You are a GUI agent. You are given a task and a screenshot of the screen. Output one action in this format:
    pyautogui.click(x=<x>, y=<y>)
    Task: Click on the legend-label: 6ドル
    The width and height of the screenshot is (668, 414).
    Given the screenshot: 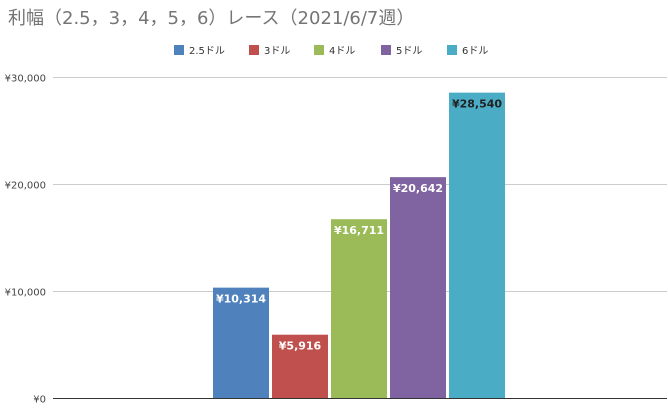 What is the action you would take?
    pyautogui.click(x=475, y=51)
    